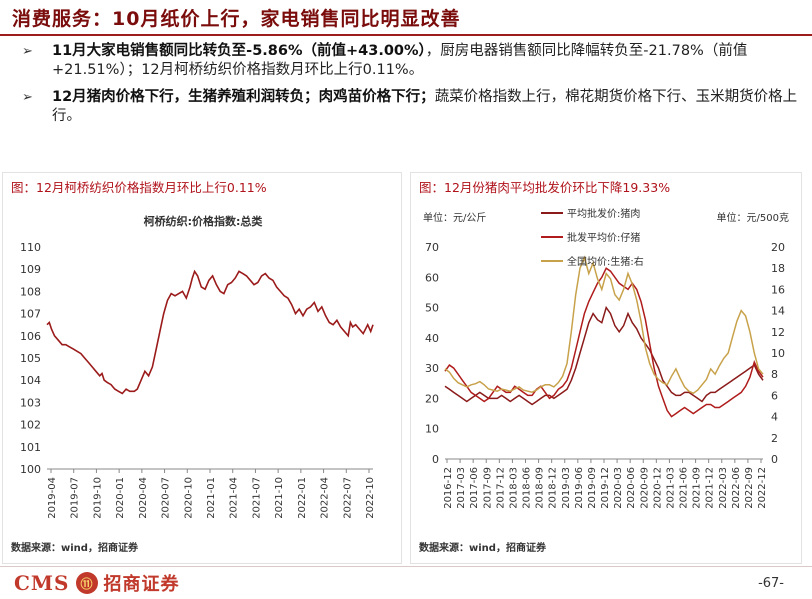 Image resolution: width=812 pixels, height=599 pixels. What do you see at coordinates (603, 237) in the screenshot?
I see `legend-label: 批发平均价:仔猪` at bounding box center [603, 237].